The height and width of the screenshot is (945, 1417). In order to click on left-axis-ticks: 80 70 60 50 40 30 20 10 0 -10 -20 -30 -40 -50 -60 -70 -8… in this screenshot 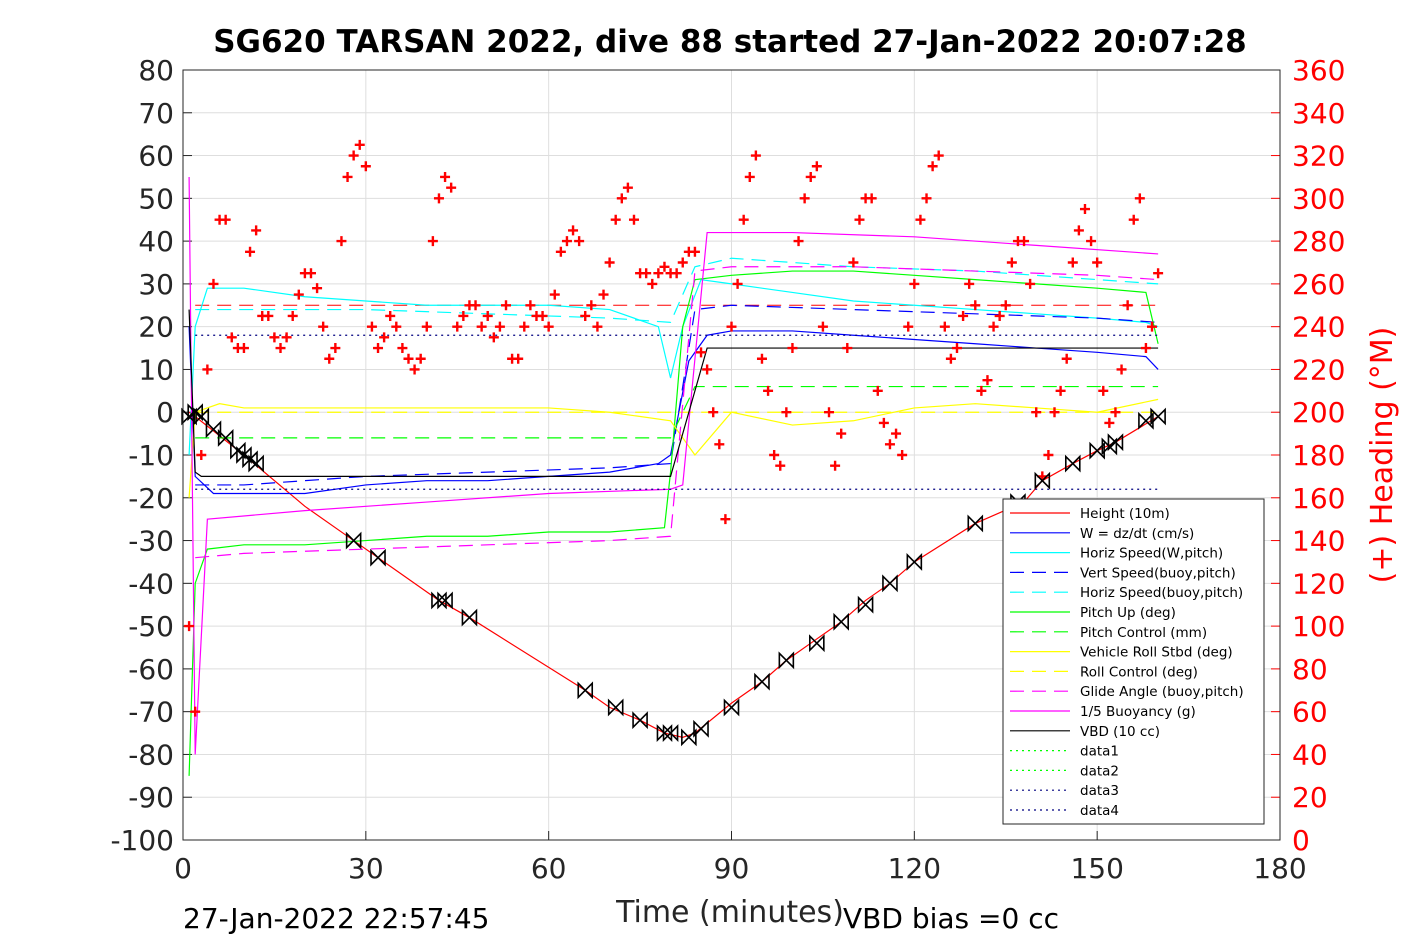, I will do `click(142, 455)`.